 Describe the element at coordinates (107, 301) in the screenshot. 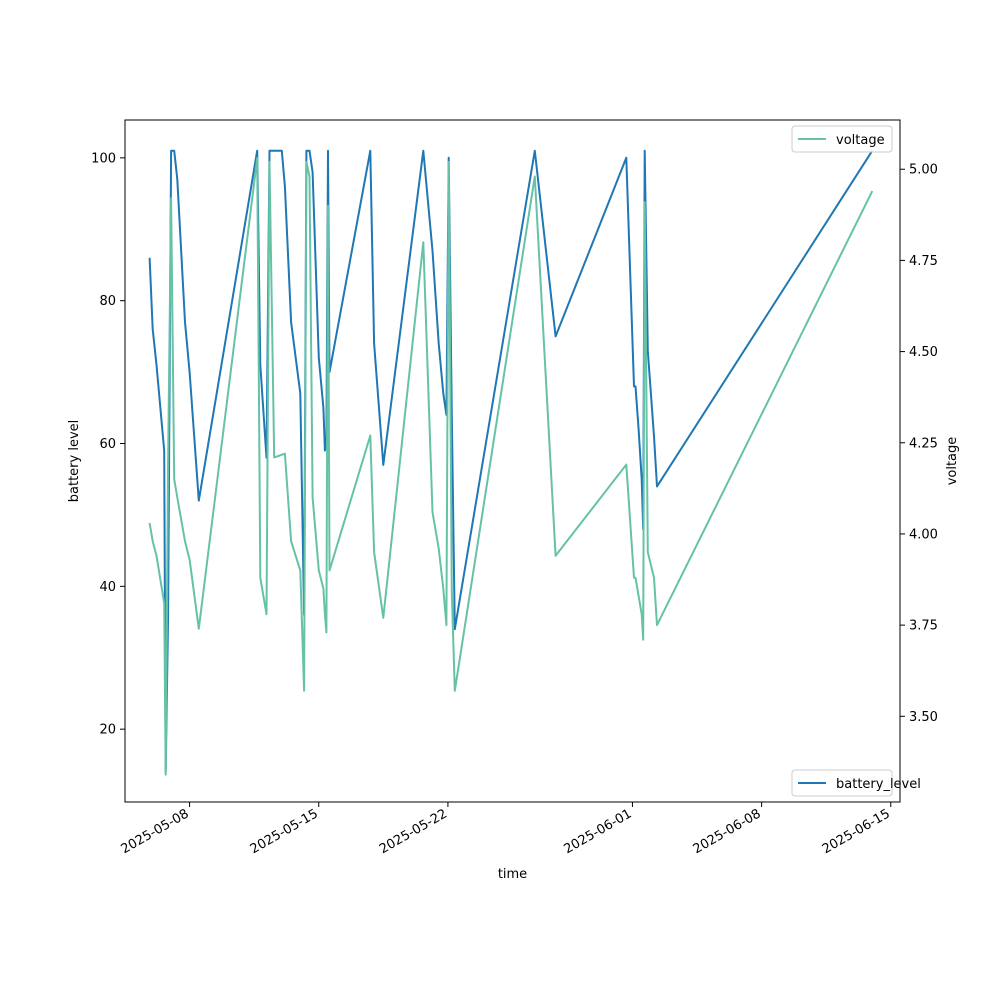

I see `y-tick-label: 80` at that location.